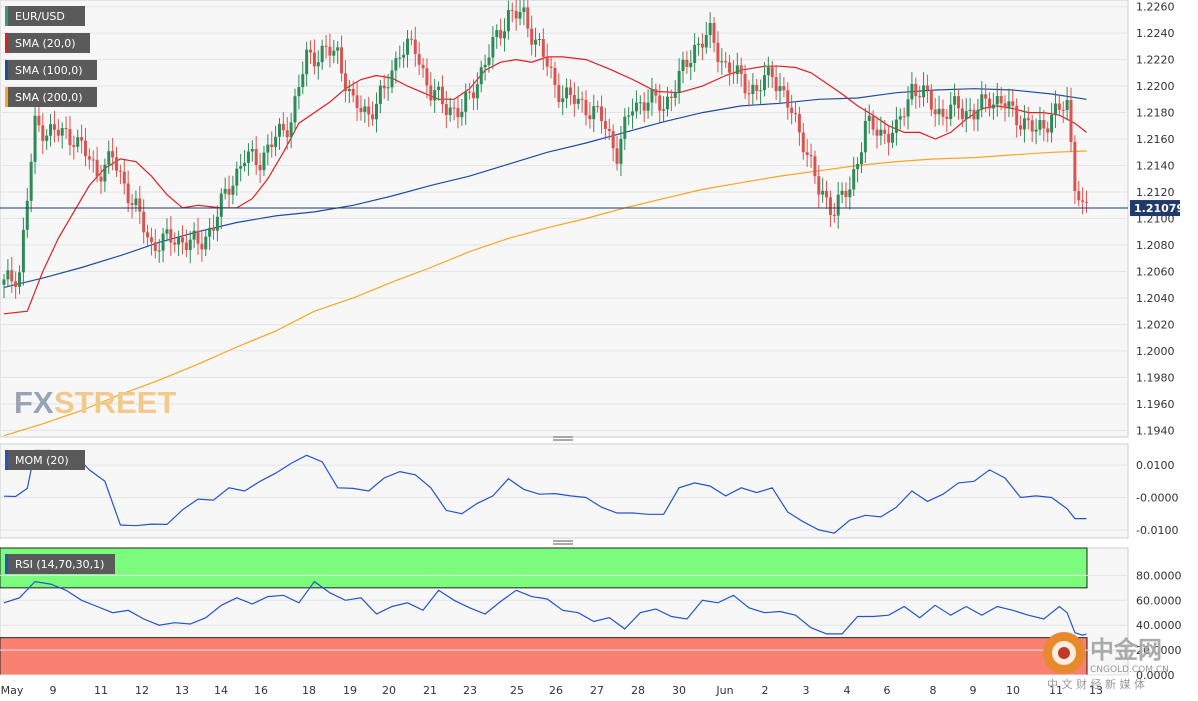  What do you see at coordinates (45, 16) in the screenshot?
I see `legend-pair: EUR/USD` at bounding box center [45, 16].